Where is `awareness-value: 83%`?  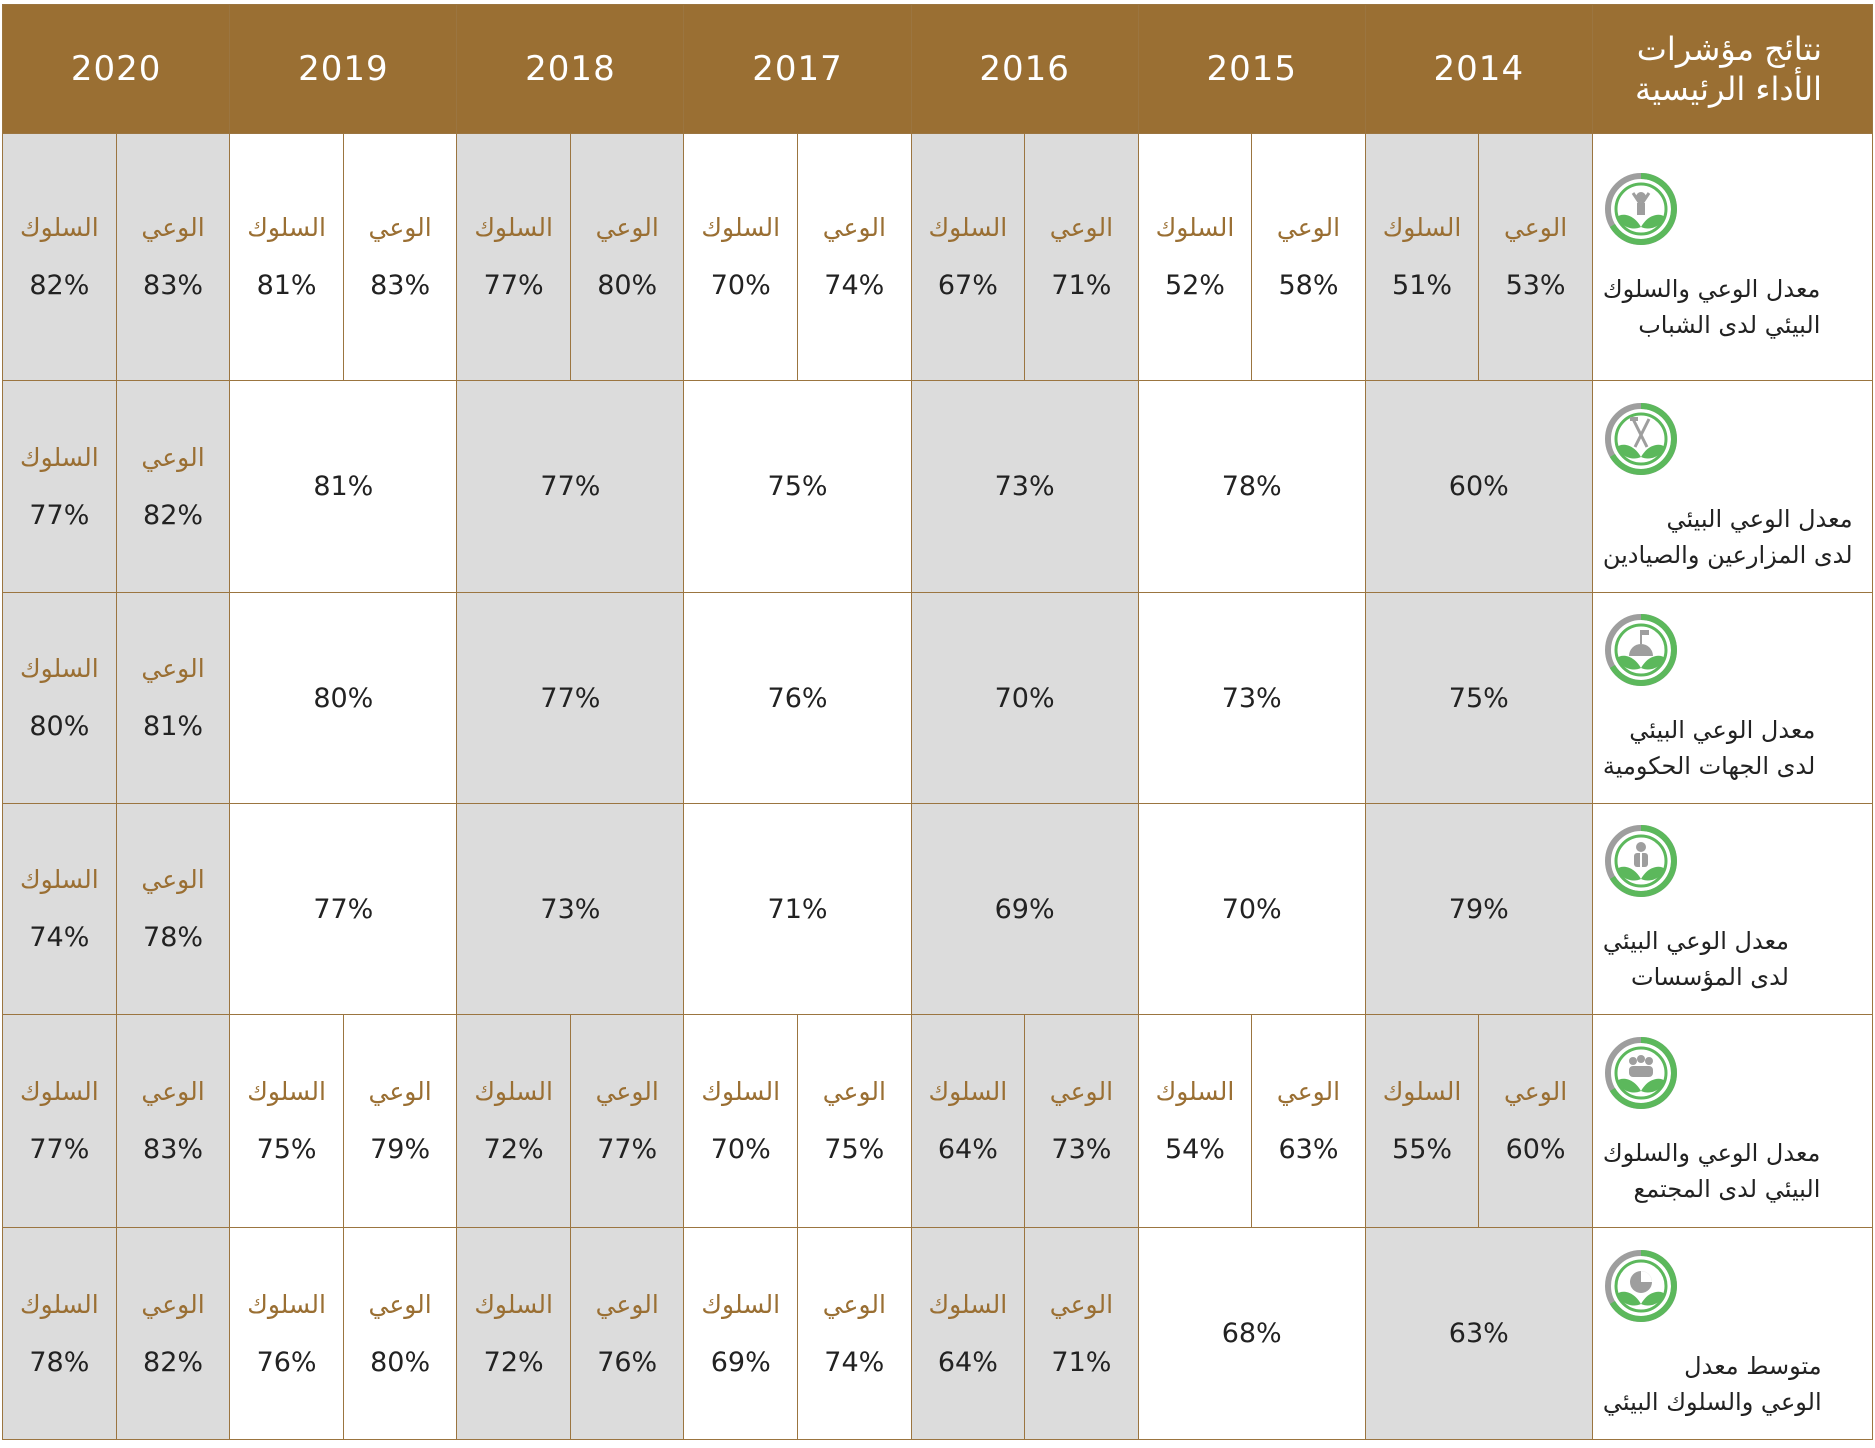 awareness-value: 83% is located at coordinates (173, 285).